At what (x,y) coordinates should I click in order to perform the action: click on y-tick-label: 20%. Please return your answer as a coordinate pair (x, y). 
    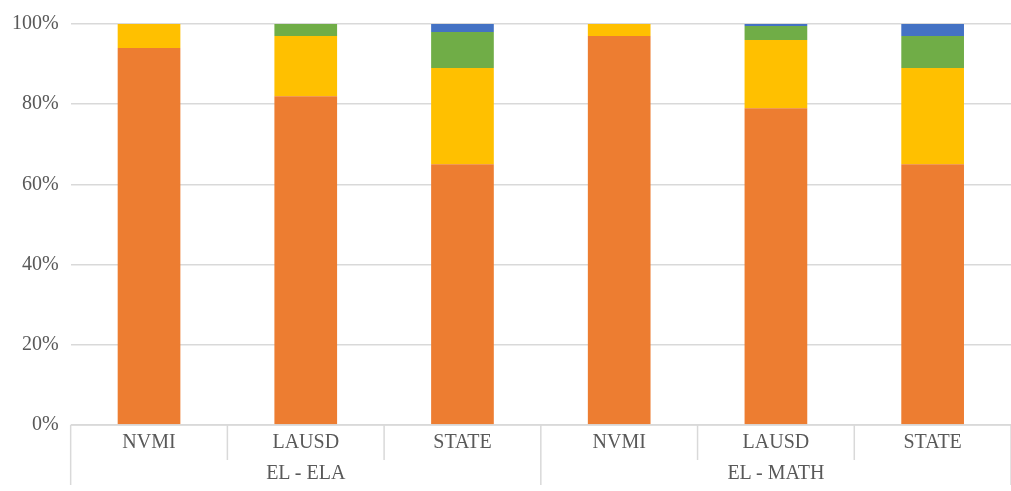
    Looking at the image, I should click on (40, 343).